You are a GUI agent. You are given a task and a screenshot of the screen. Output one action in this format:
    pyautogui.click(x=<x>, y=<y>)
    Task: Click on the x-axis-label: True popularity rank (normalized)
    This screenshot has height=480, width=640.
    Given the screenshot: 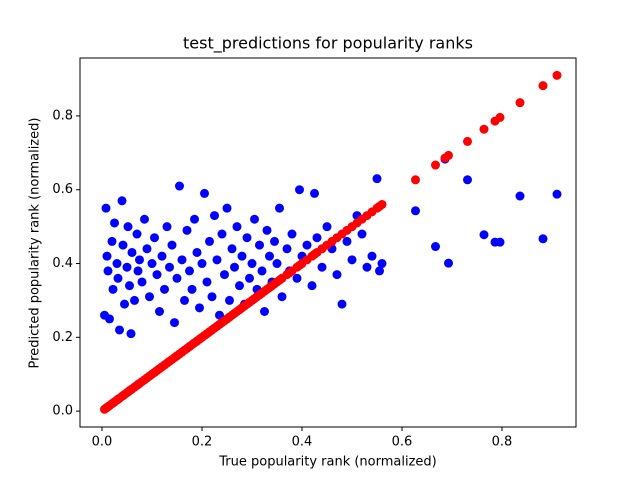 What is the action you would take?
    pyautogui.click(x=327, y=462)
    